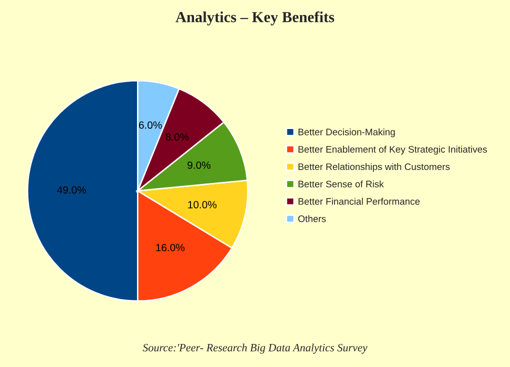 The image size is (510, 367). What do you see at coordinates (255, 18) in the screenshot?
I see `chart-title: Analytics – Key Benefits` at bounding box center [255, 18].